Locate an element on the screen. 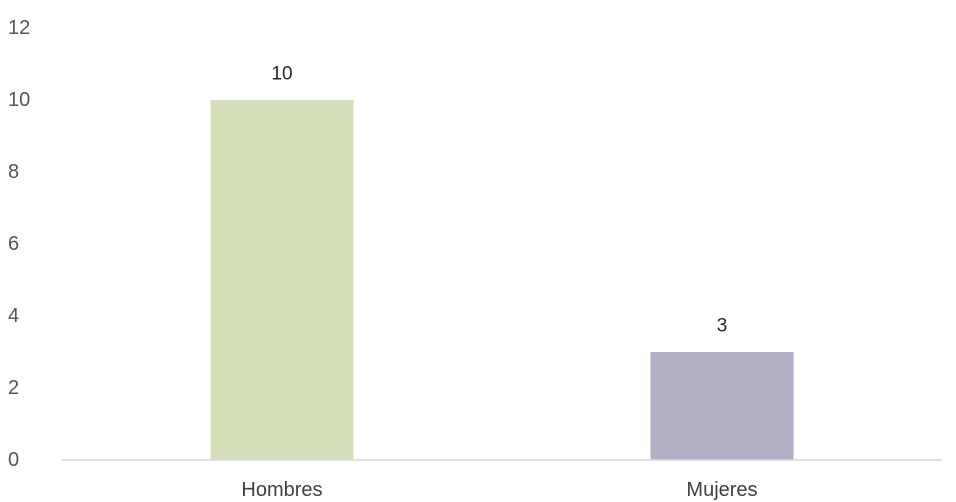 This screenshot has height=502, width=956. bar-hombres is located at coordinates (282, 280).